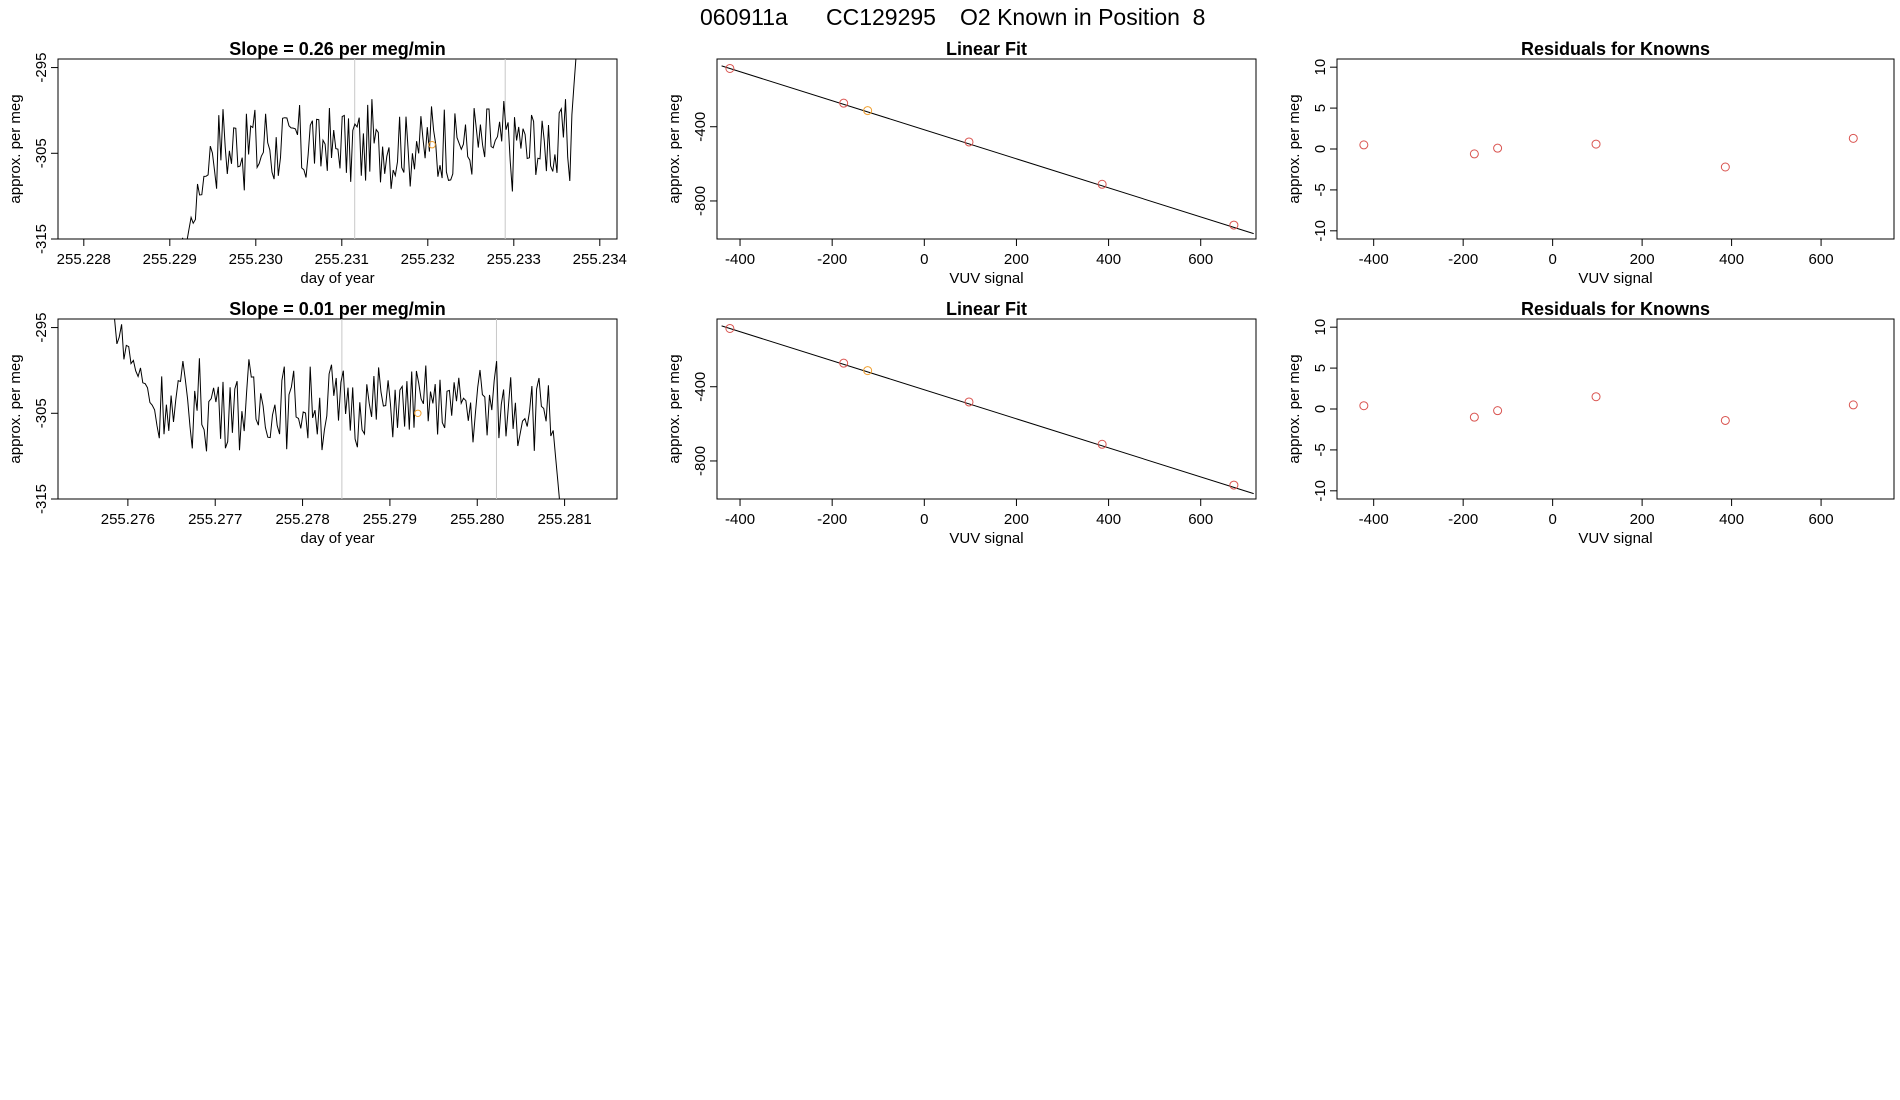 The height and width of the screenshot is (1100, 1900). I want to click on x-tick-label: 255.228, so click(84, 259).